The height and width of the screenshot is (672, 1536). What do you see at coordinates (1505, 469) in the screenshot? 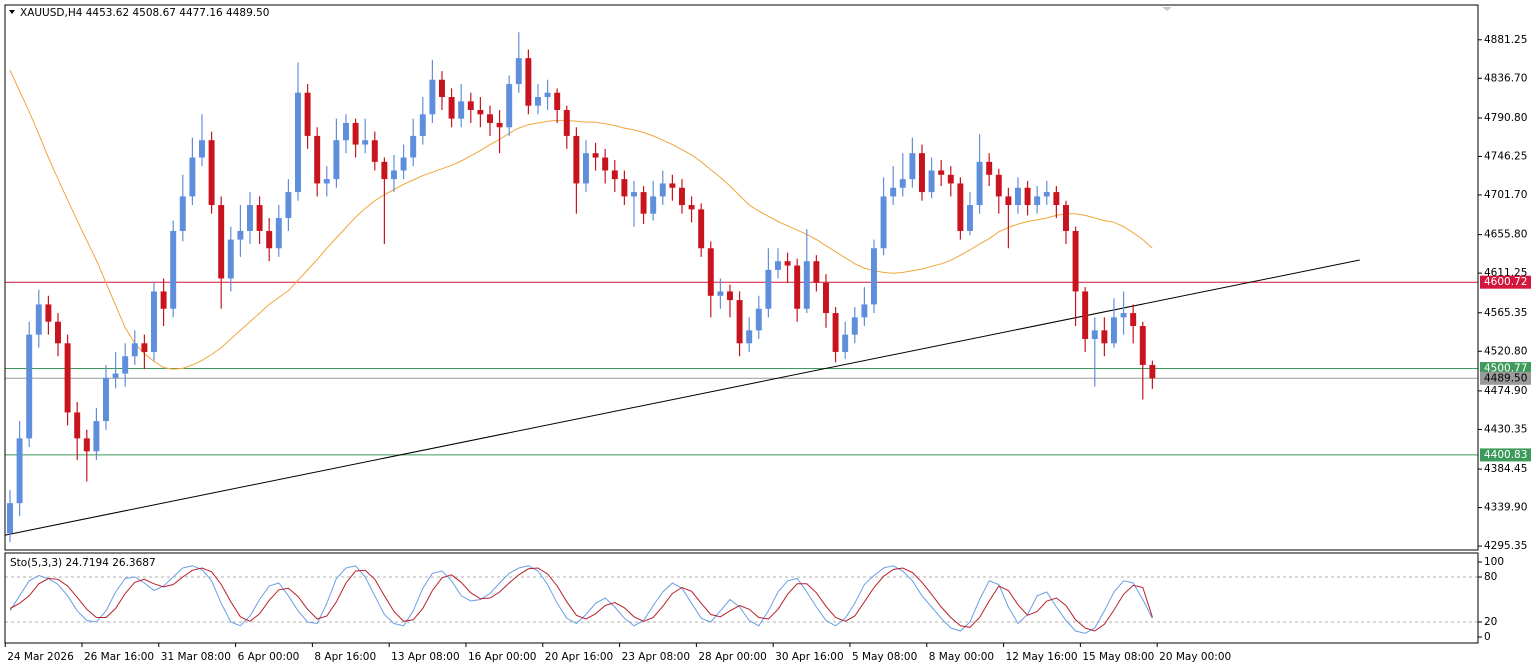
I see `y-tick-label: 4384.45` at bounding box center [1505, 469].